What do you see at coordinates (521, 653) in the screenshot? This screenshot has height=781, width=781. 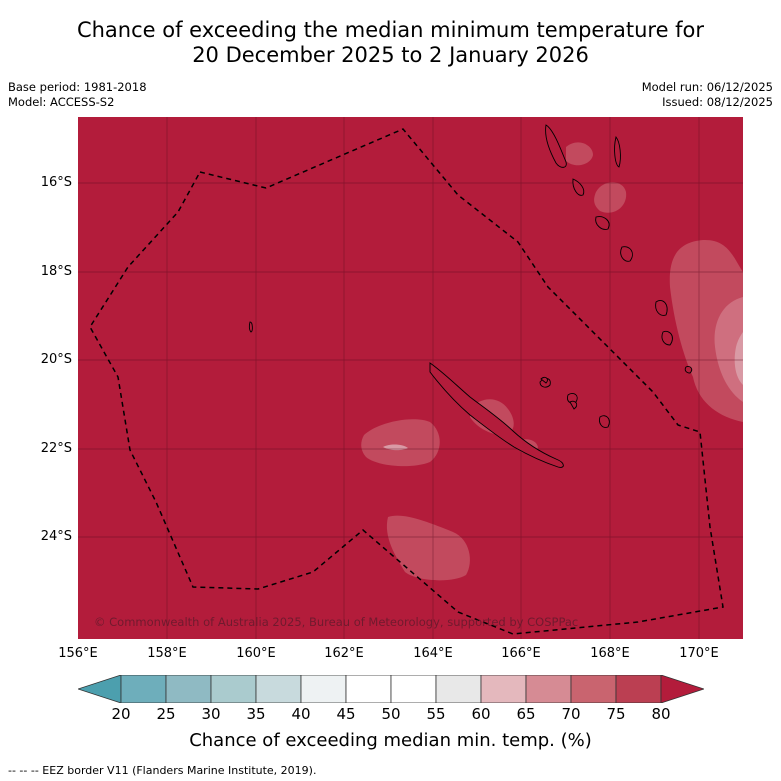 I see `lon-label-166e: 166°E` at bounding box center [521, 653].